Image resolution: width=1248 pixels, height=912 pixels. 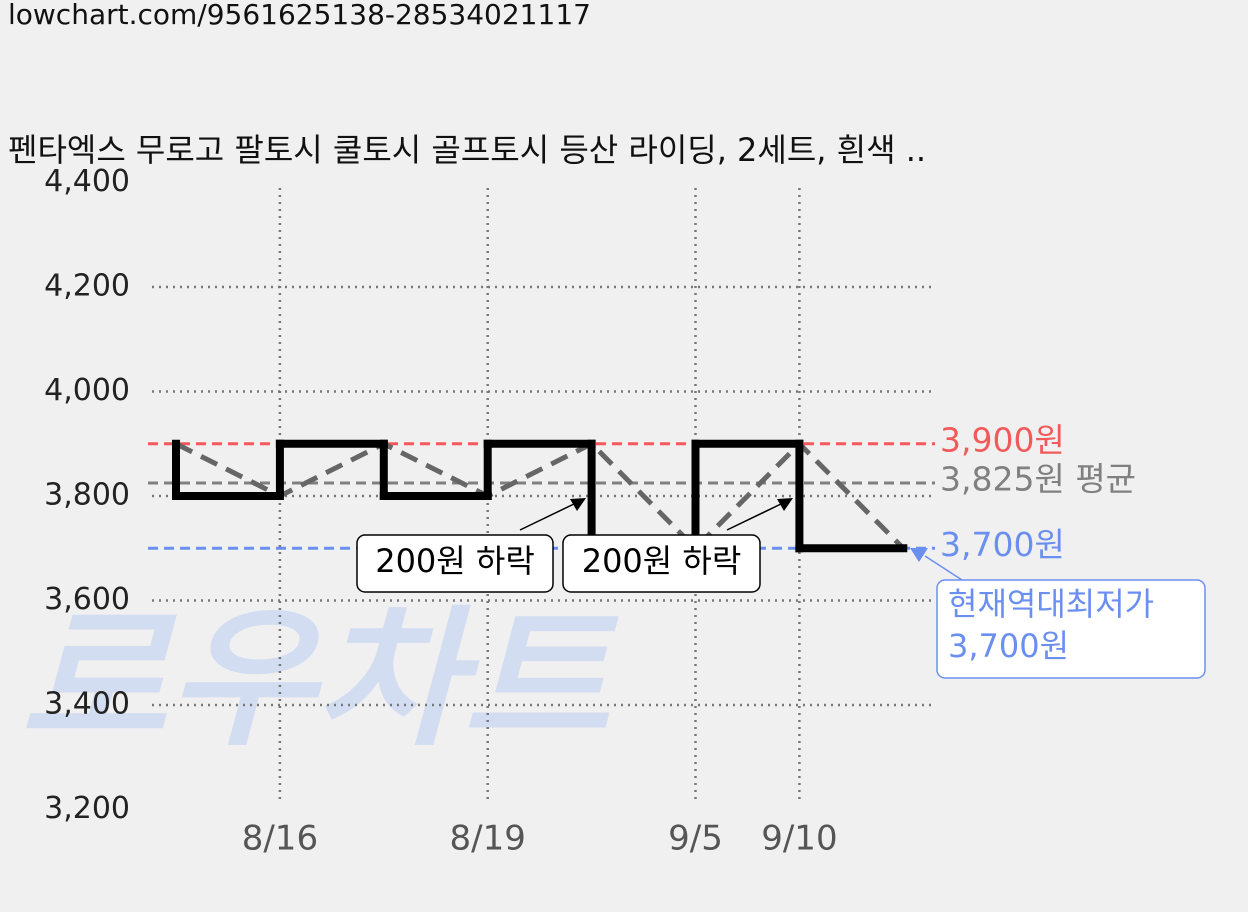 I want to click on x-tick-label: 8/19, so click(x=488, y=839).